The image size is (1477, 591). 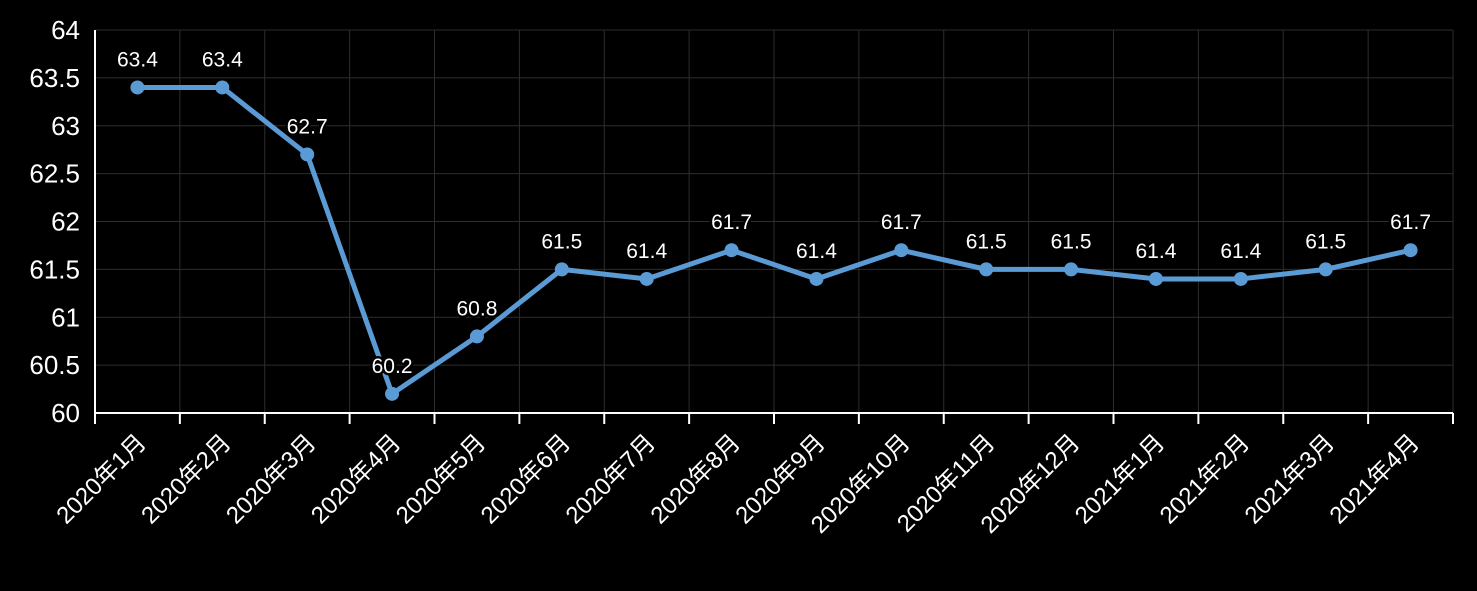 I want to click on data-point-label: 60.2, so click(x=392, y=366).